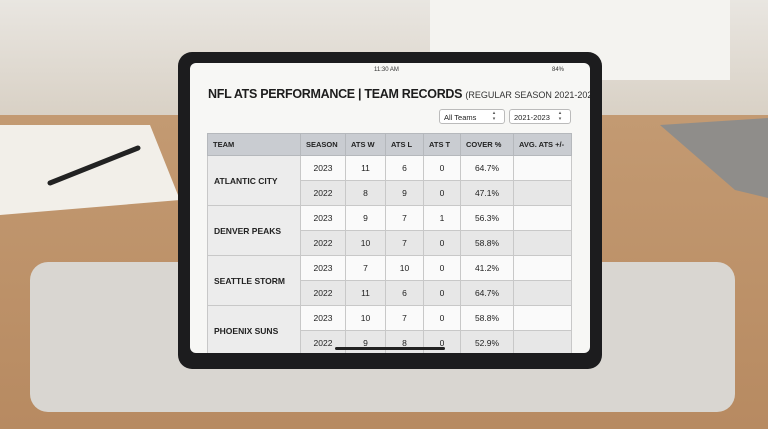 Image resolution: width=768 pixels, height=429 pixels. Describe the element at coordinates (254, 180) in the screenshot. I see `team-name: ATLANTIC CITY` at that location.